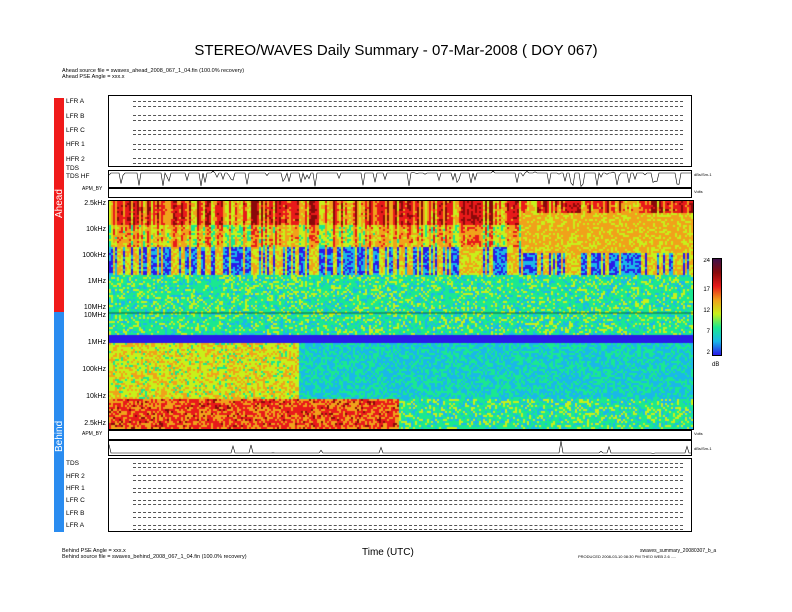 This screenshot has width=792, height=612. Describe the element at coordinates (75, 513) in the screenshot. I see `behind-row-label: LFR B` at that location.